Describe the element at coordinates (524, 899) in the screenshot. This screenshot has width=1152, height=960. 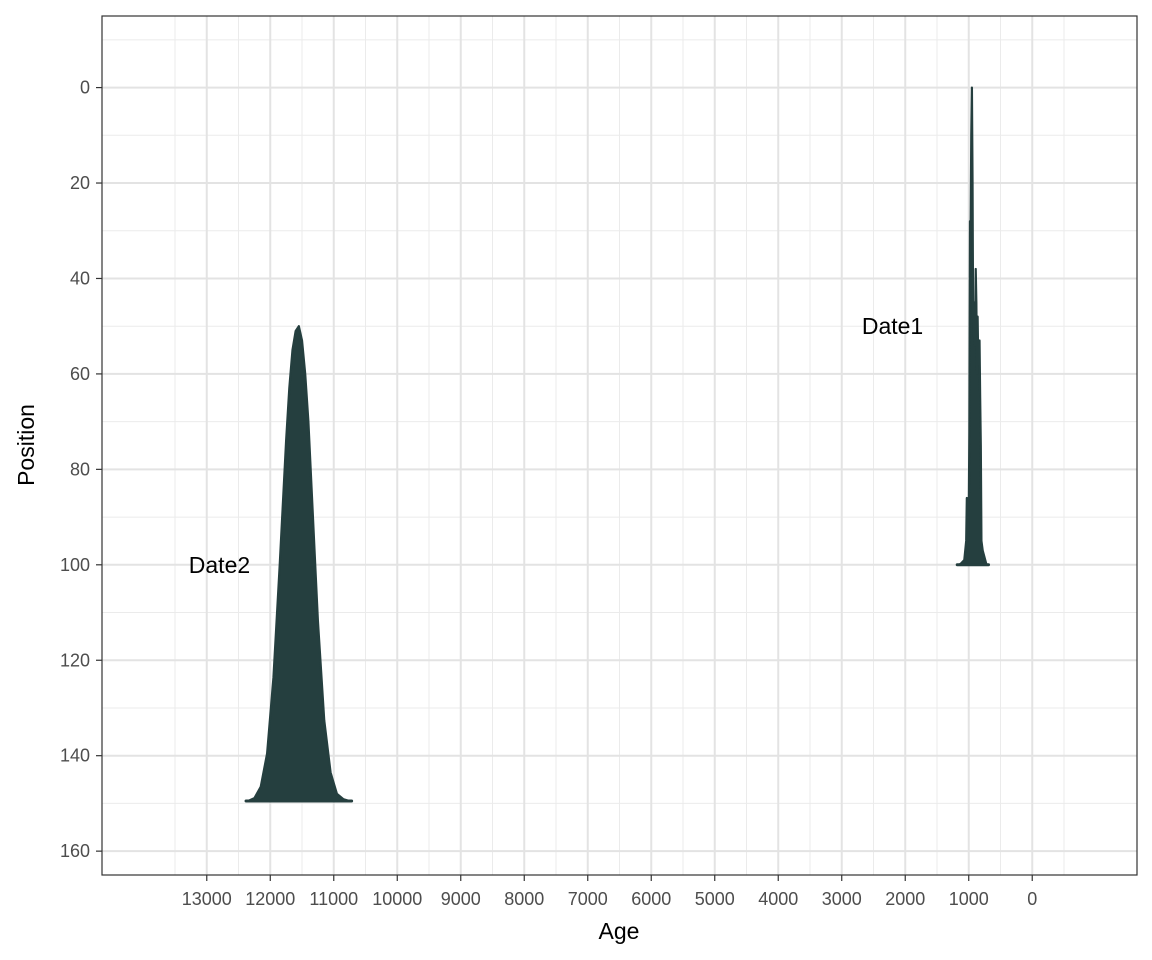
I see `x-tick-label: 8000` at that location.